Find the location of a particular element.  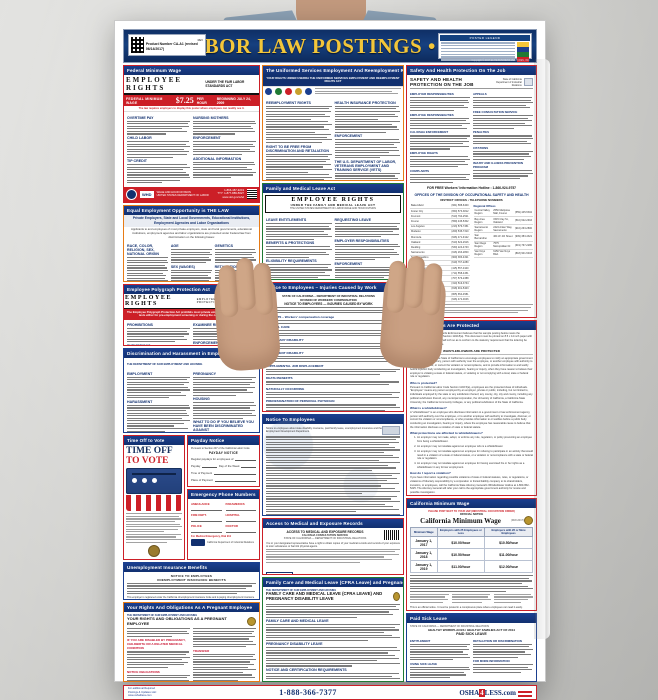

table-row: Fremont (510) 794-2521 is located at coordinates (440, 216).